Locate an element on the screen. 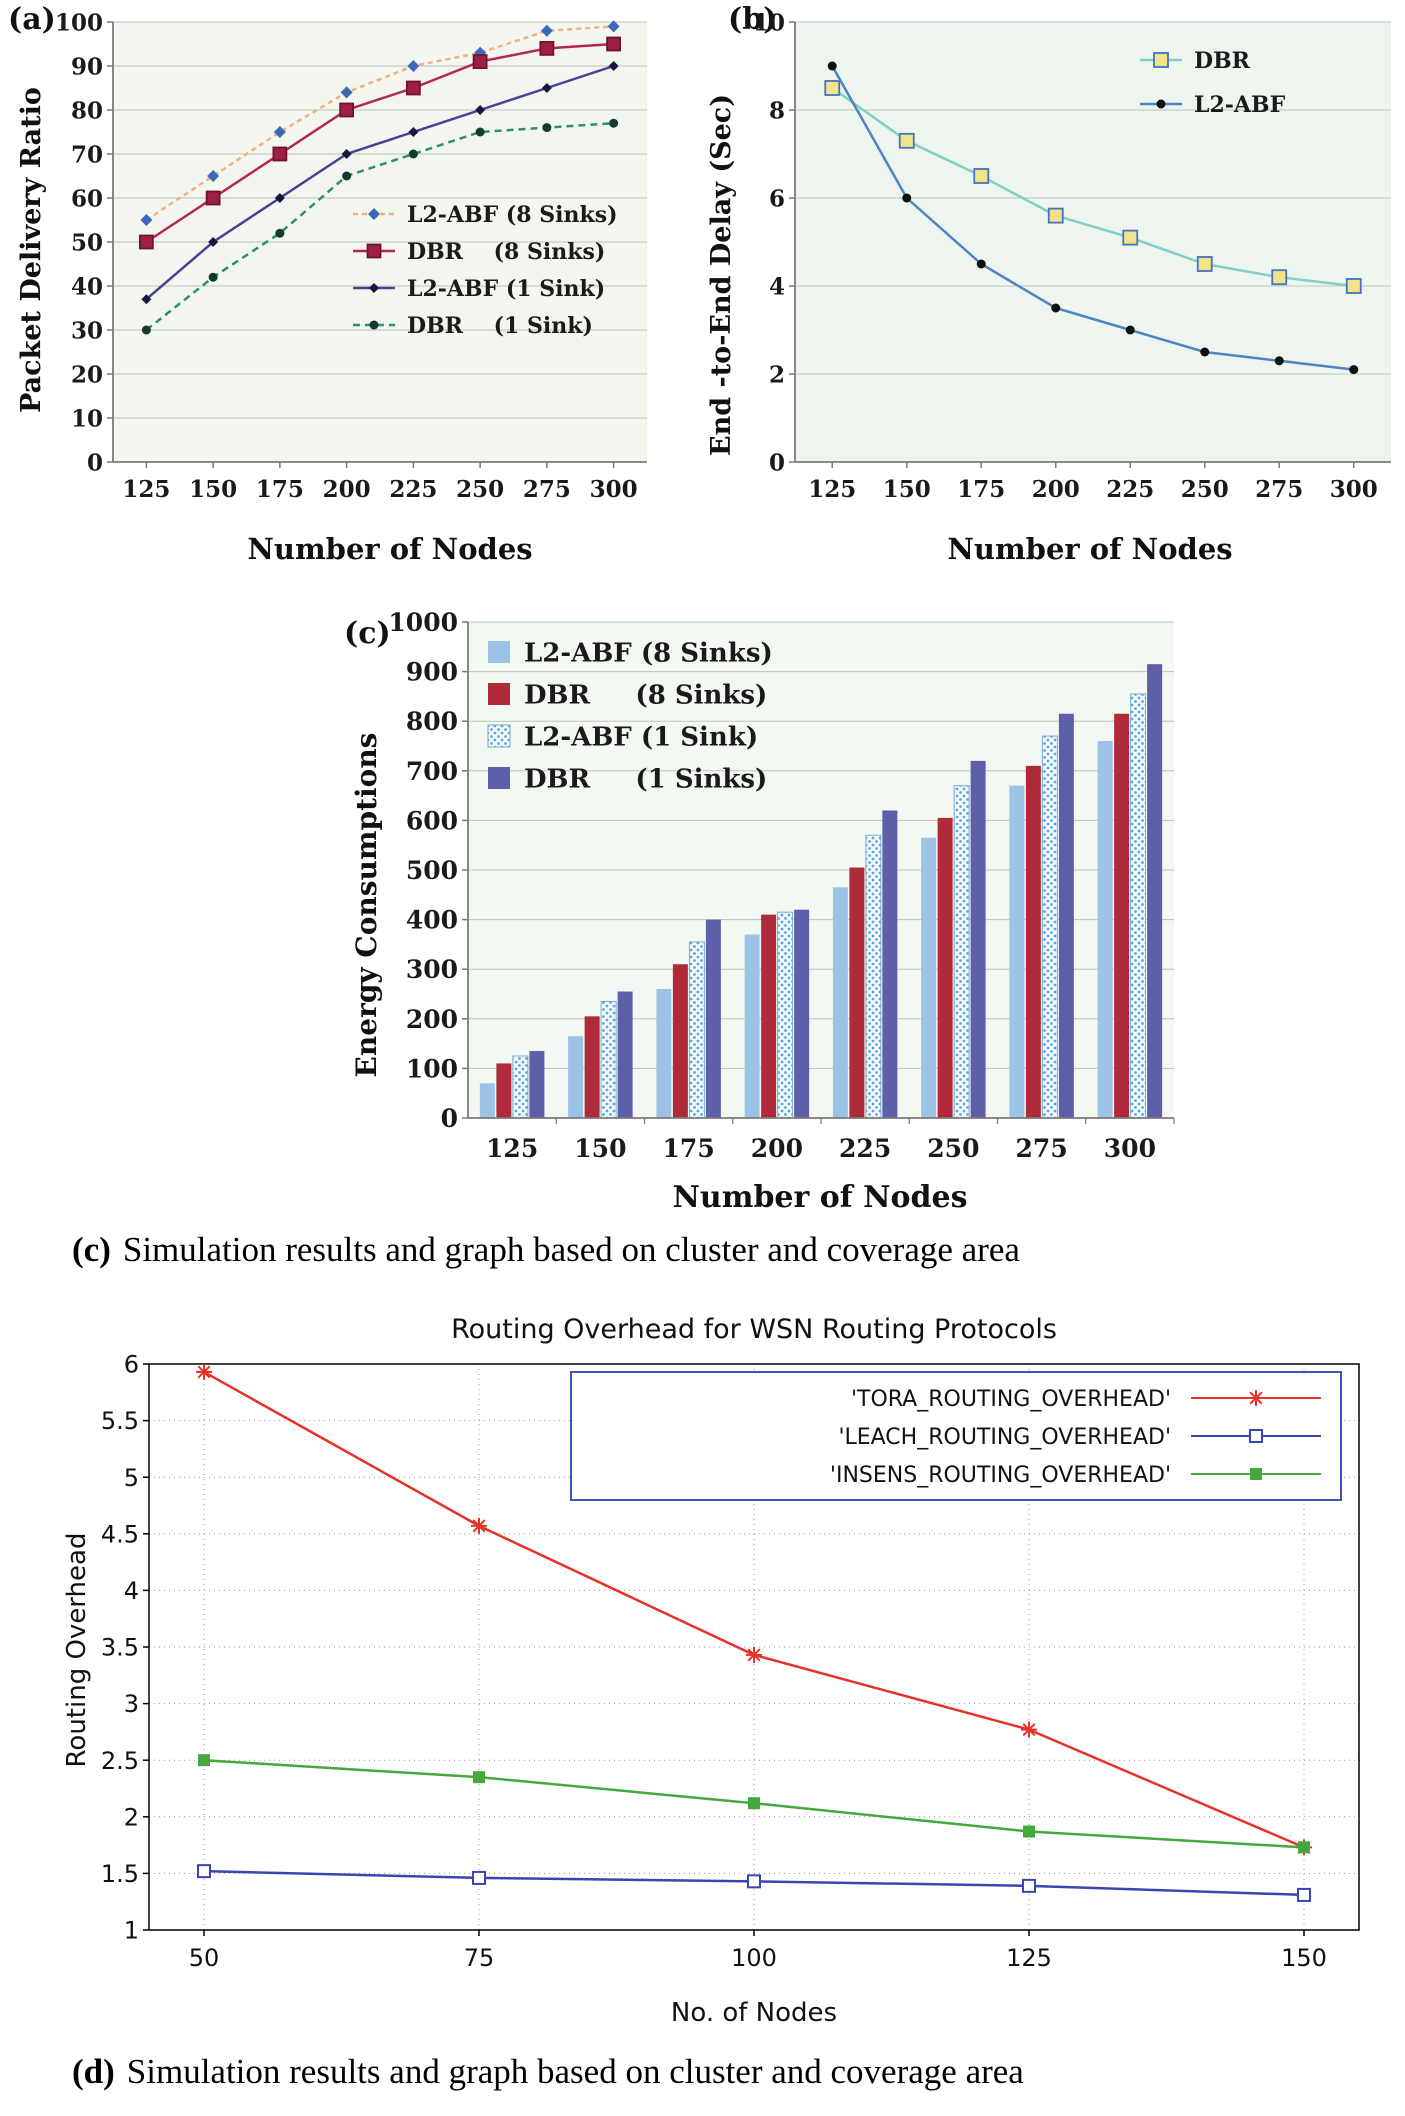  panel-c-ylabel: Energy Consumptions is located at coordinates (366, 905).